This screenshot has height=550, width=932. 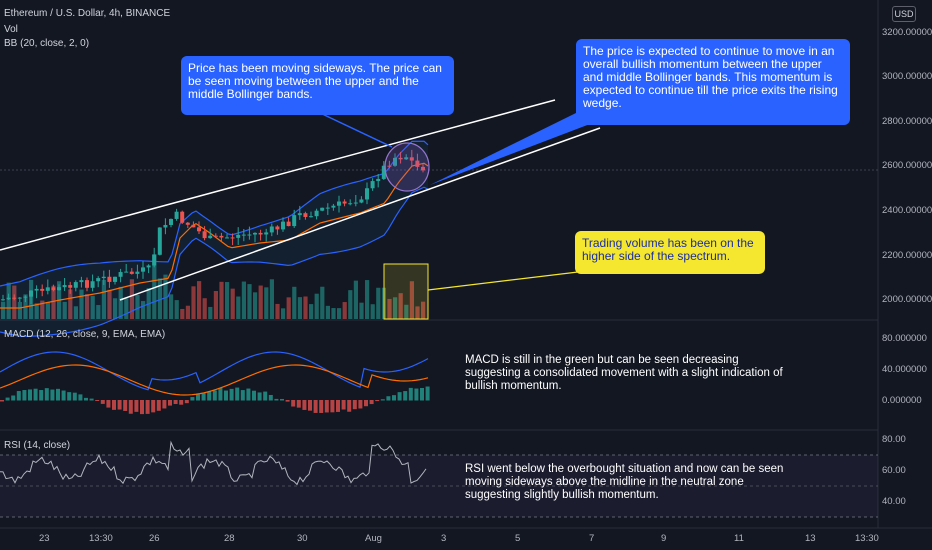 What do you see at coordinates (907, 210) in the screenshot?
I see `price-tick: 2400.000000` at bounding box center [907, 210].